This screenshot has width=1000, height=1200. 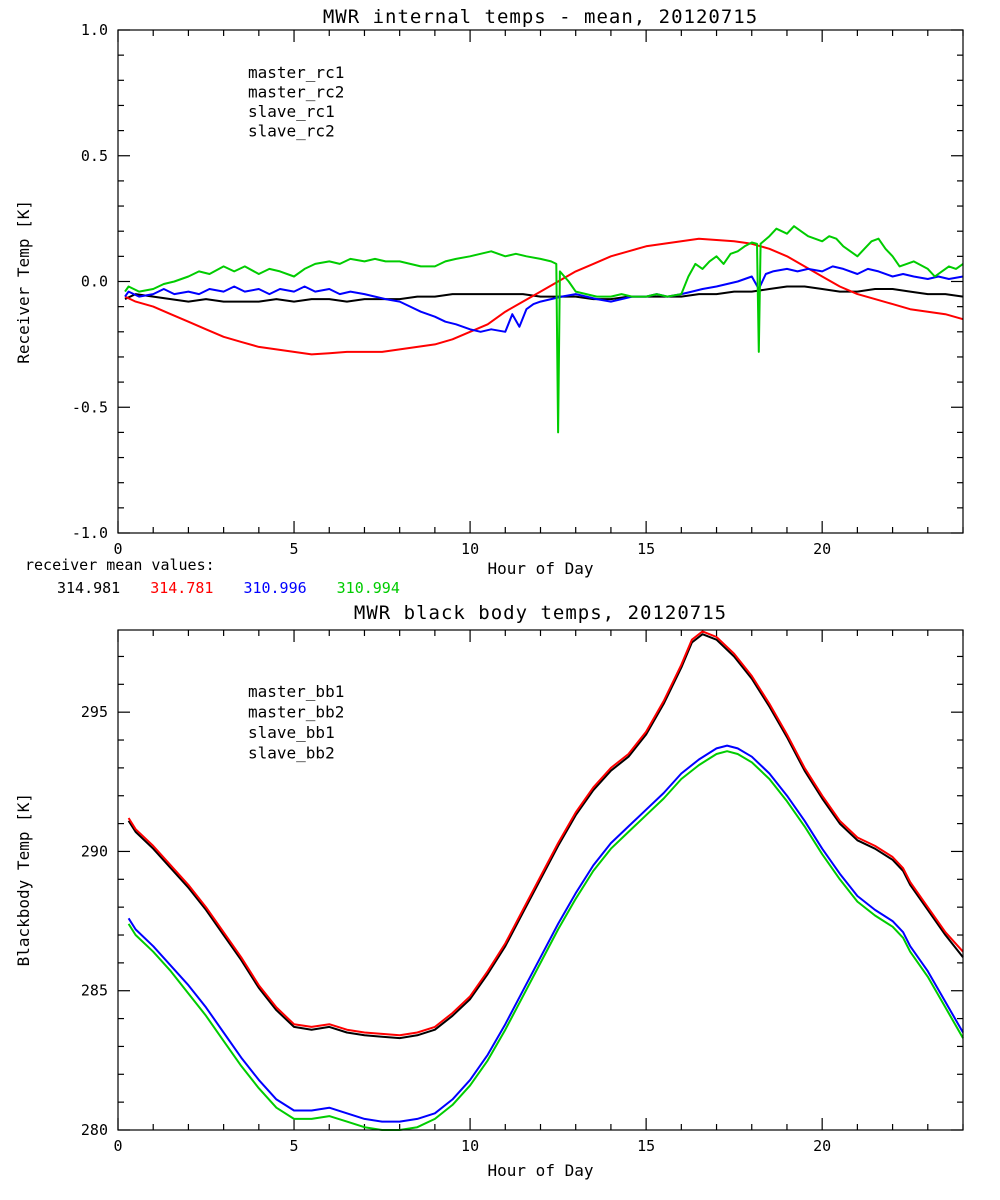 What do you see at coordinates (94, 712) in the screenshot?
I see `y-tick-label: 295` at bounding box center [94, 712].